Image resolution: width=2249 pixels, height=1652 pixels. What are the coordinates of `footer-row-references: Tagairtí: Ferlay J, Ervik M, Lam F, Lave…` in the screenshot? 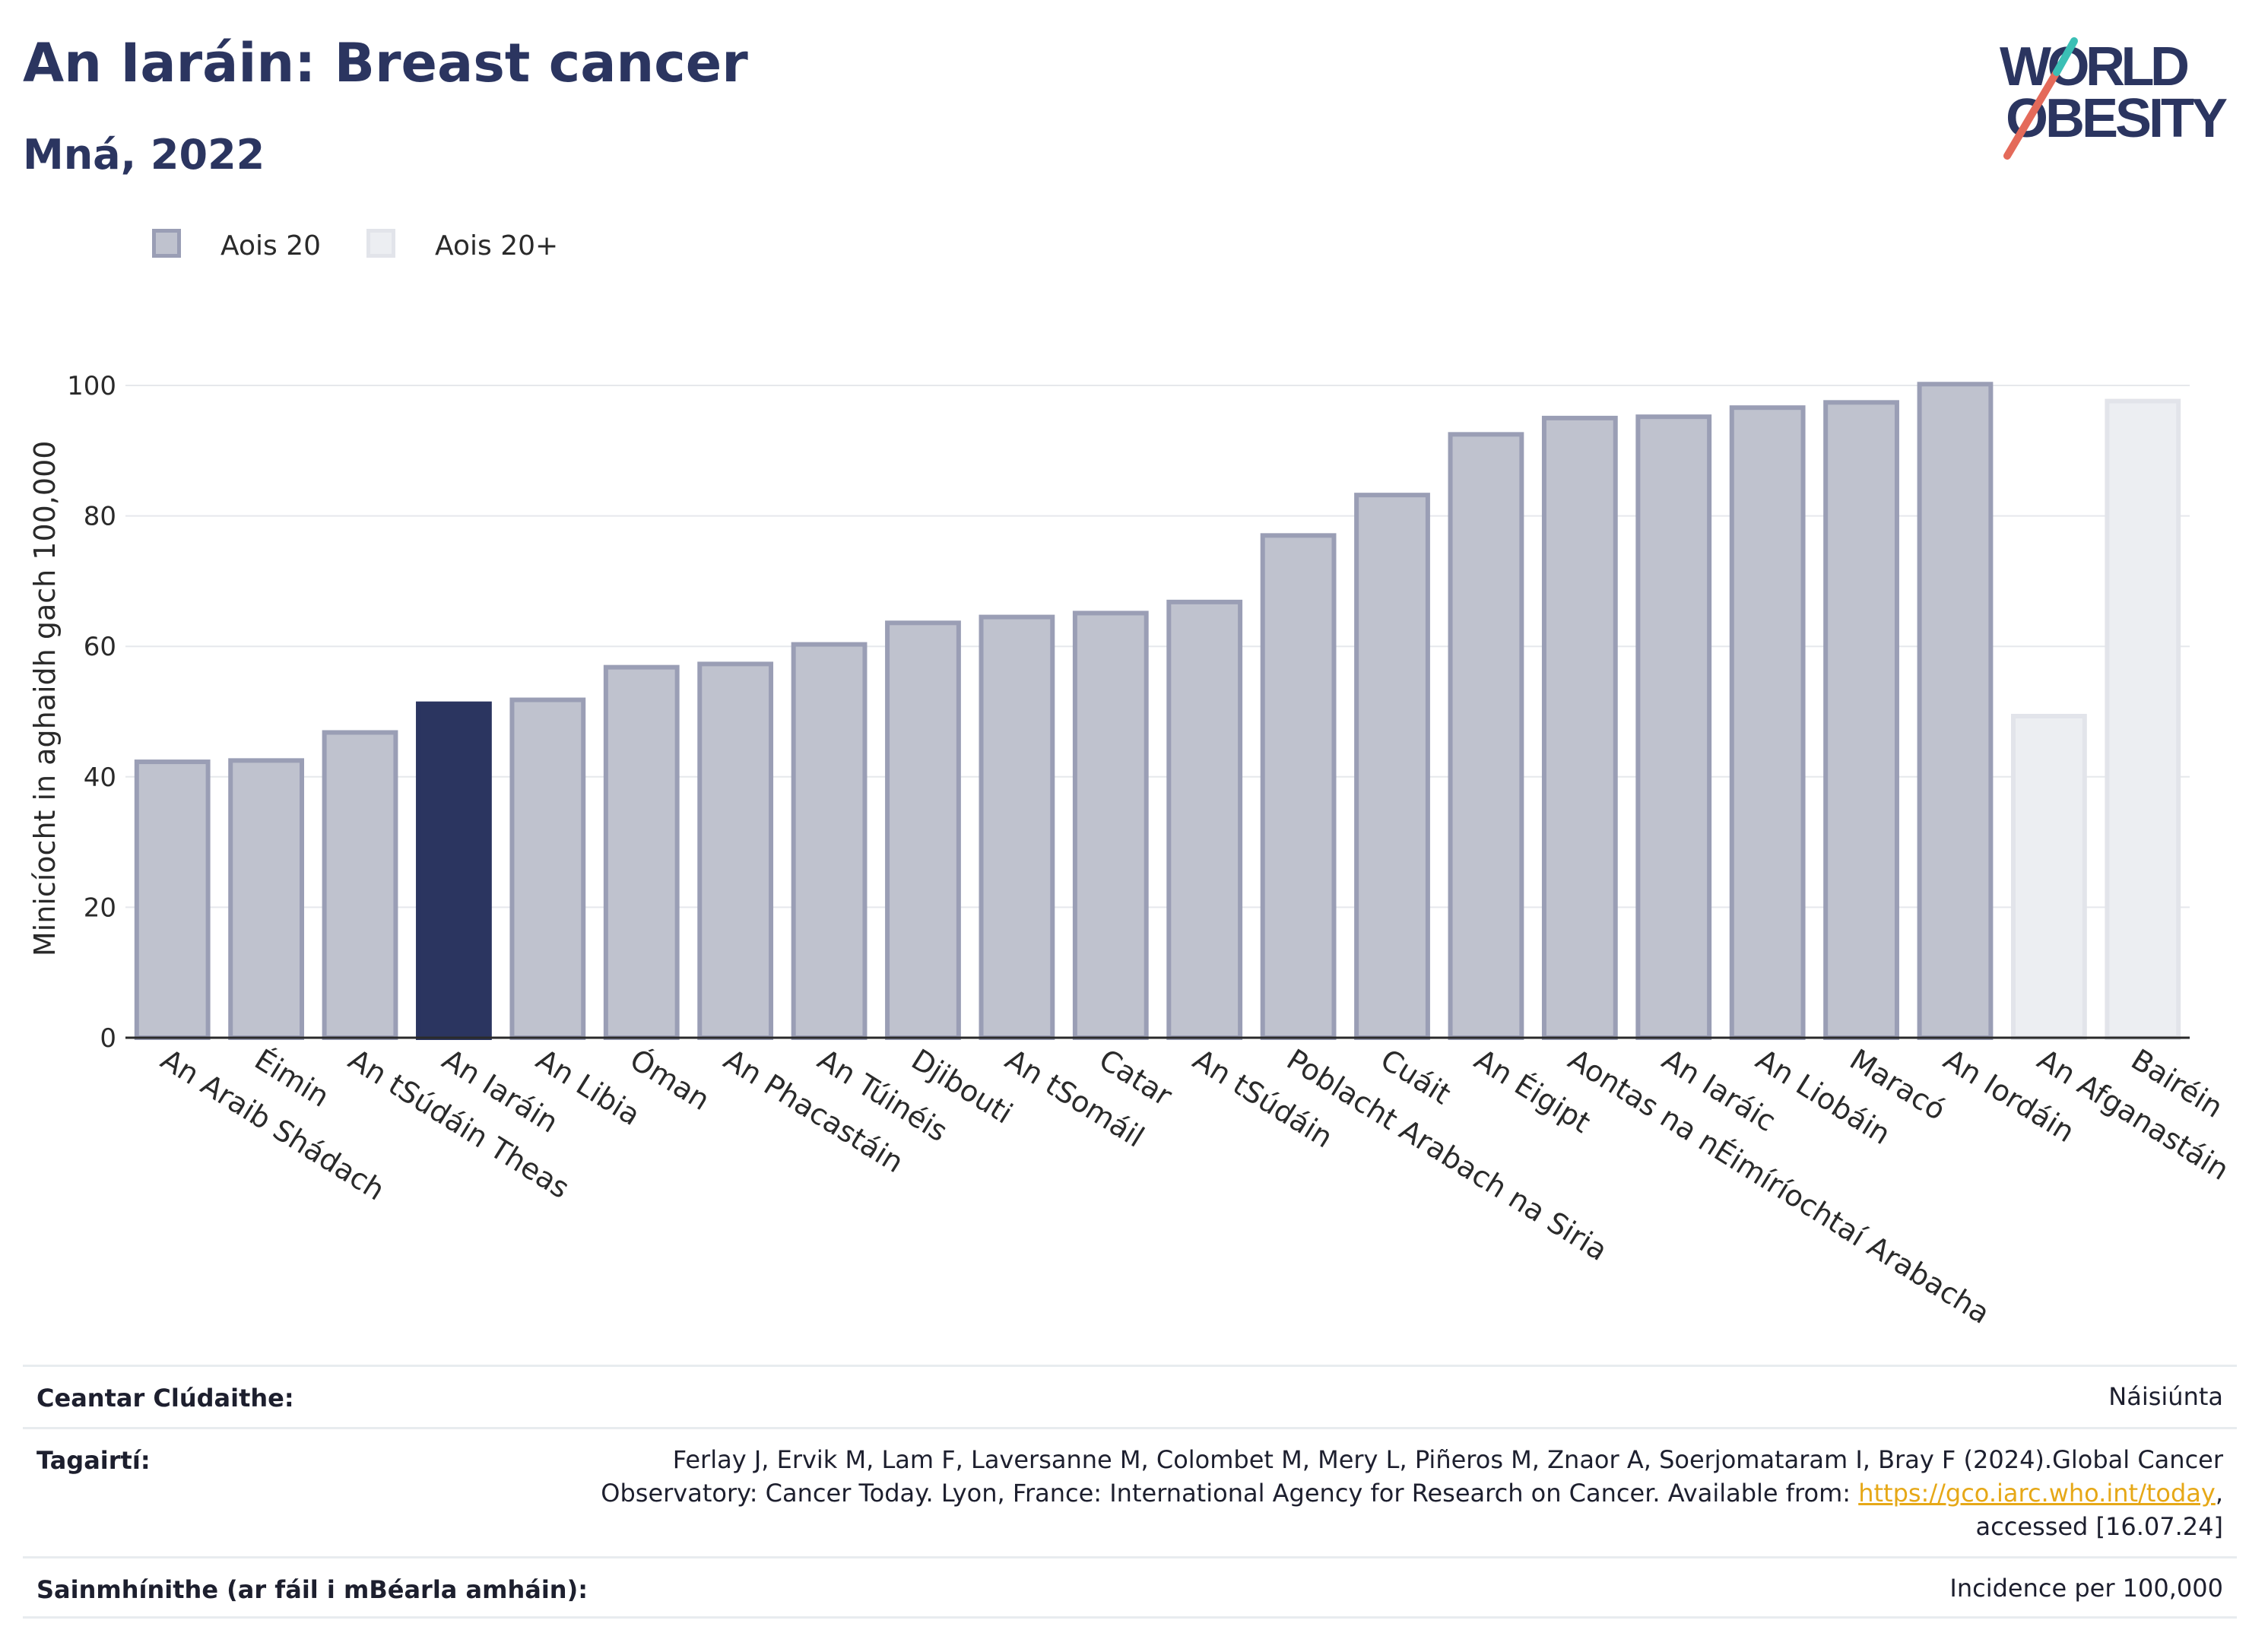 It's located at (1130, 1491).